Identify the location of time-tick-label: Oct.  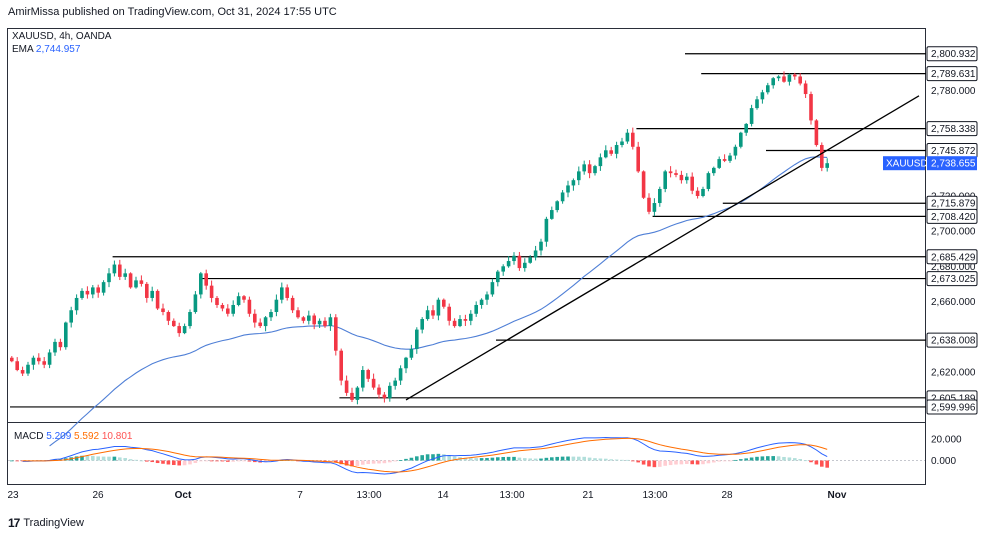
(183, 495).